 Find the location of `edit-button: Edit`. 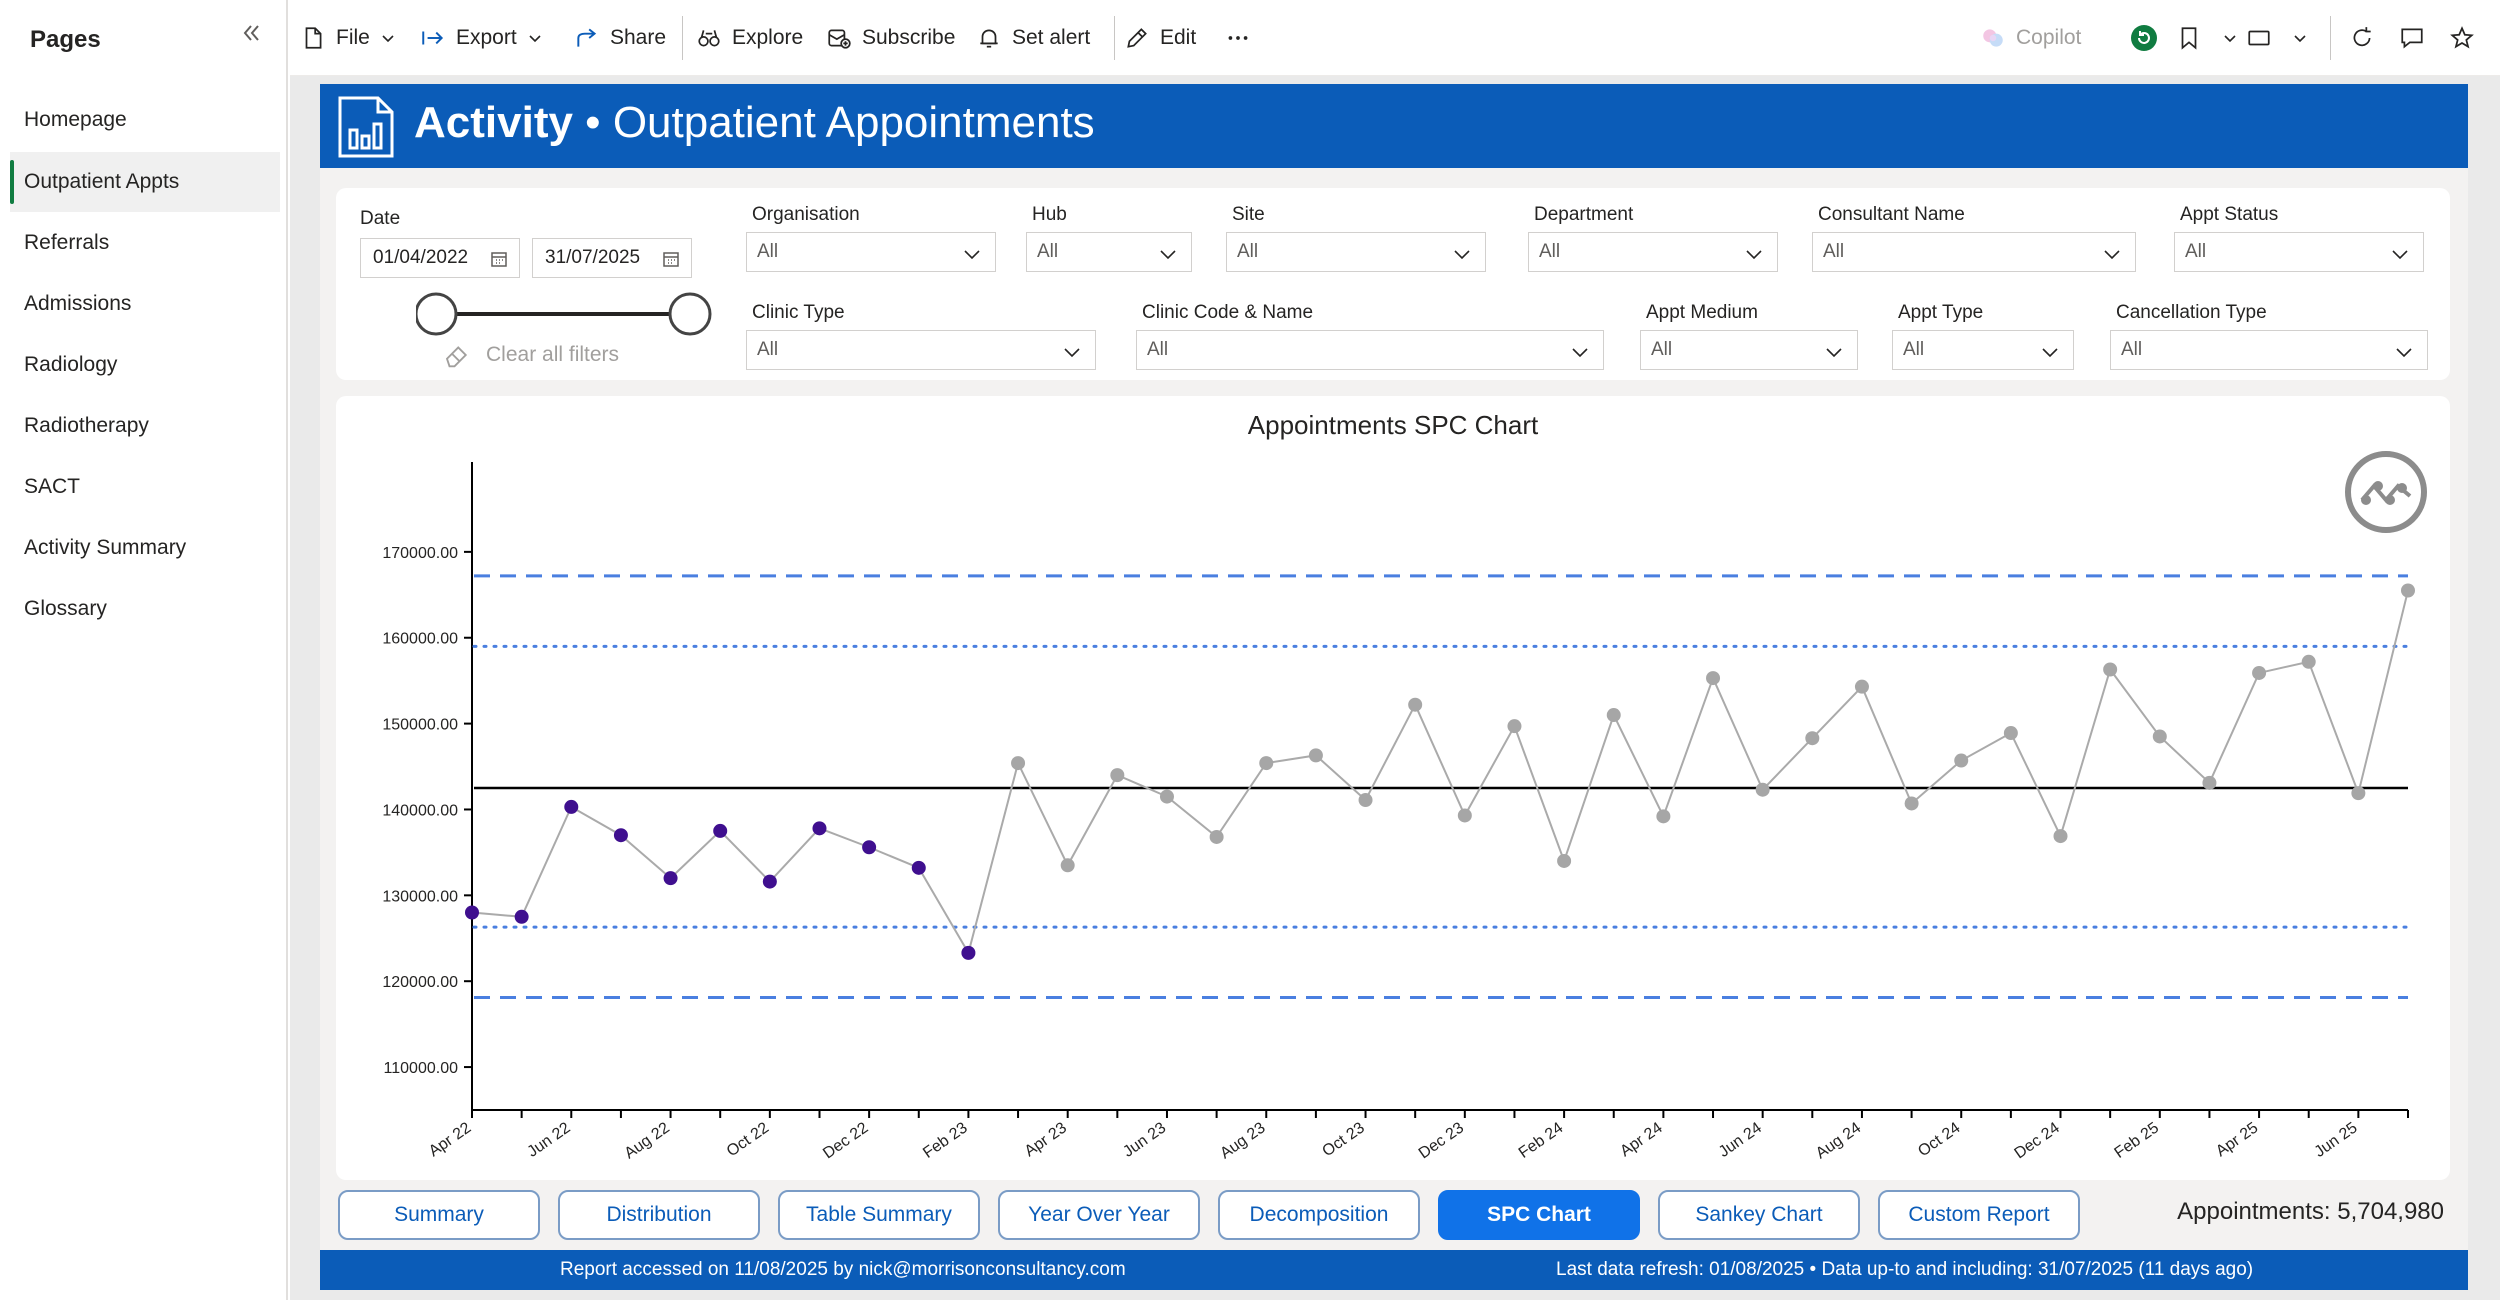

edit-button: Edit is located at coordinates (1160, 38).